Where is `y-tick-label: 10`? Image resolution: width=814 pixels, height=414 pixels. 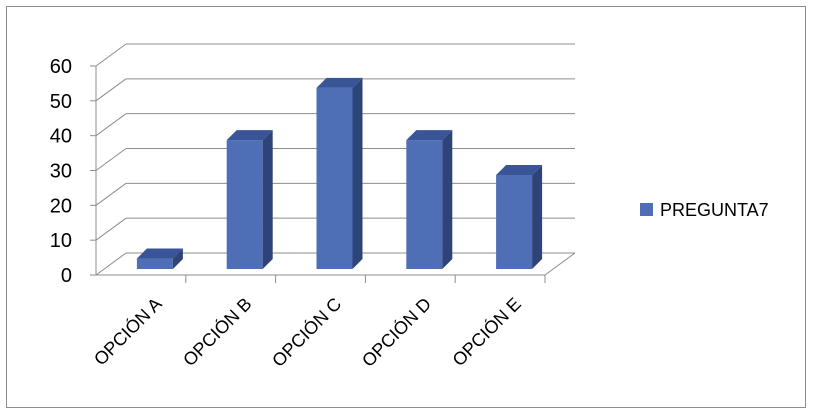 y-tick-label: 10 is located at coordinates (61, 241).